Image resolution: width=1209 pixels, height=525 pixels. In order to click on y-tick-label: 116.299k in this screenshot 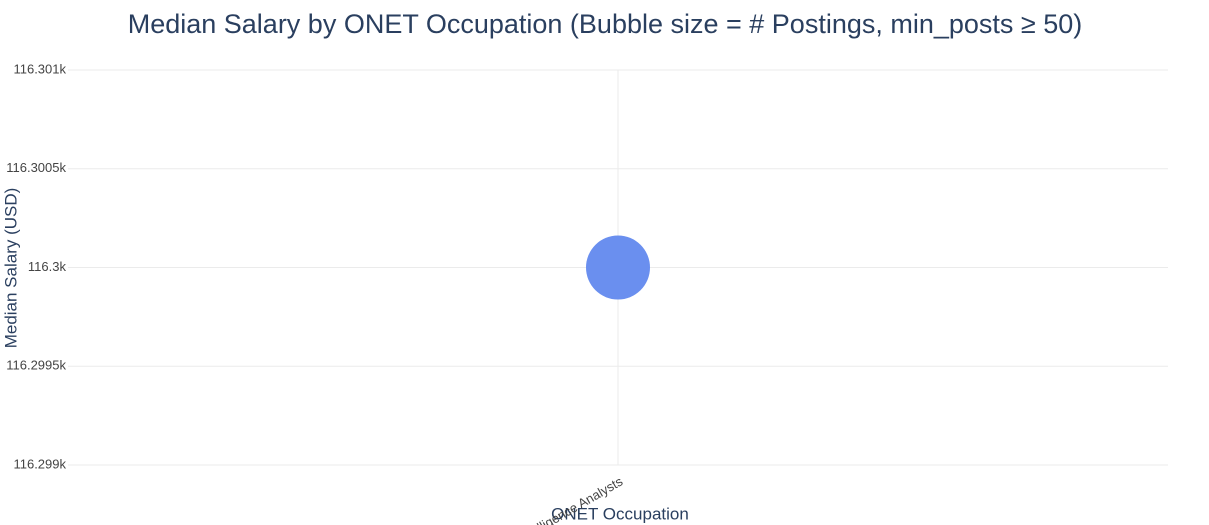, I will do `click(39, 463)`.